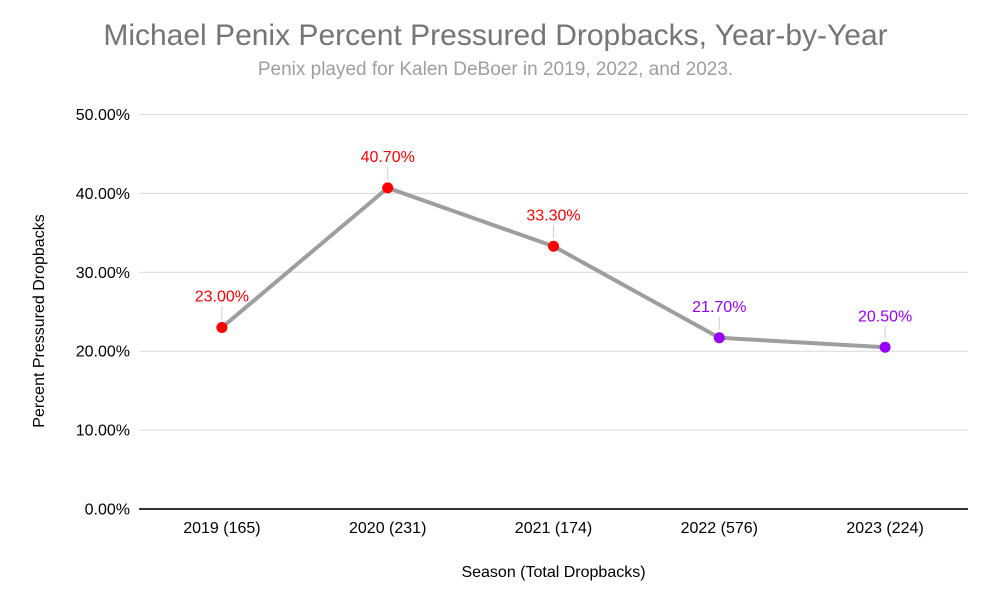 This screenshot has height=602, width=991. What do you see at coordinates (103, 194) in the screenshot?
I see `y-tick-label: 40.00%` at bounding box center [103, 194].